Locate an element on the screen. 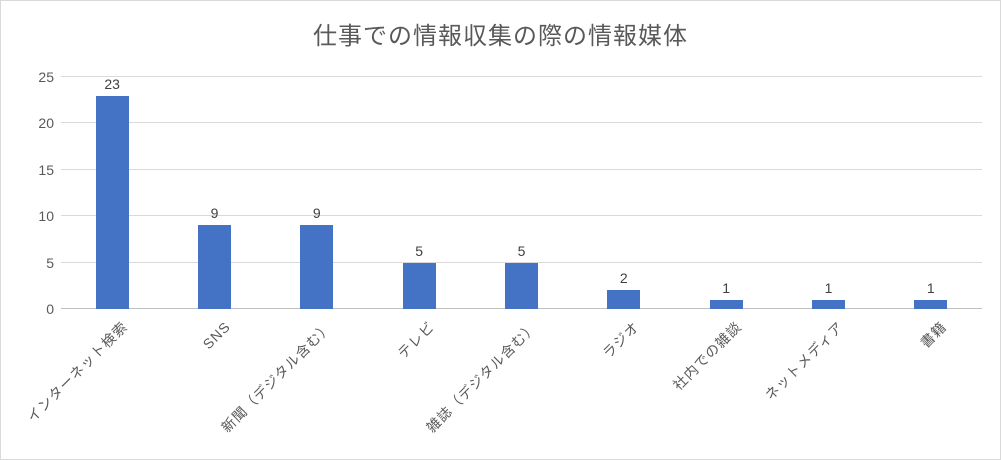  x-axis-category-label: 書籍 is located at coordinates (933, 334).